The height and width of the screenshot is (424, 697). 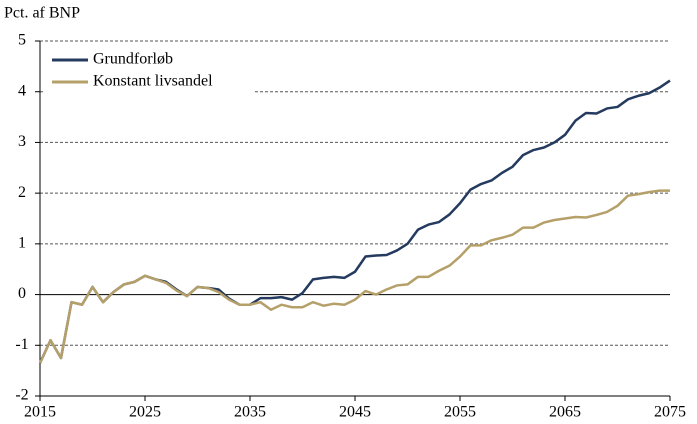 I want to click on y-tick-label: 0, so click(x=22, y=293).